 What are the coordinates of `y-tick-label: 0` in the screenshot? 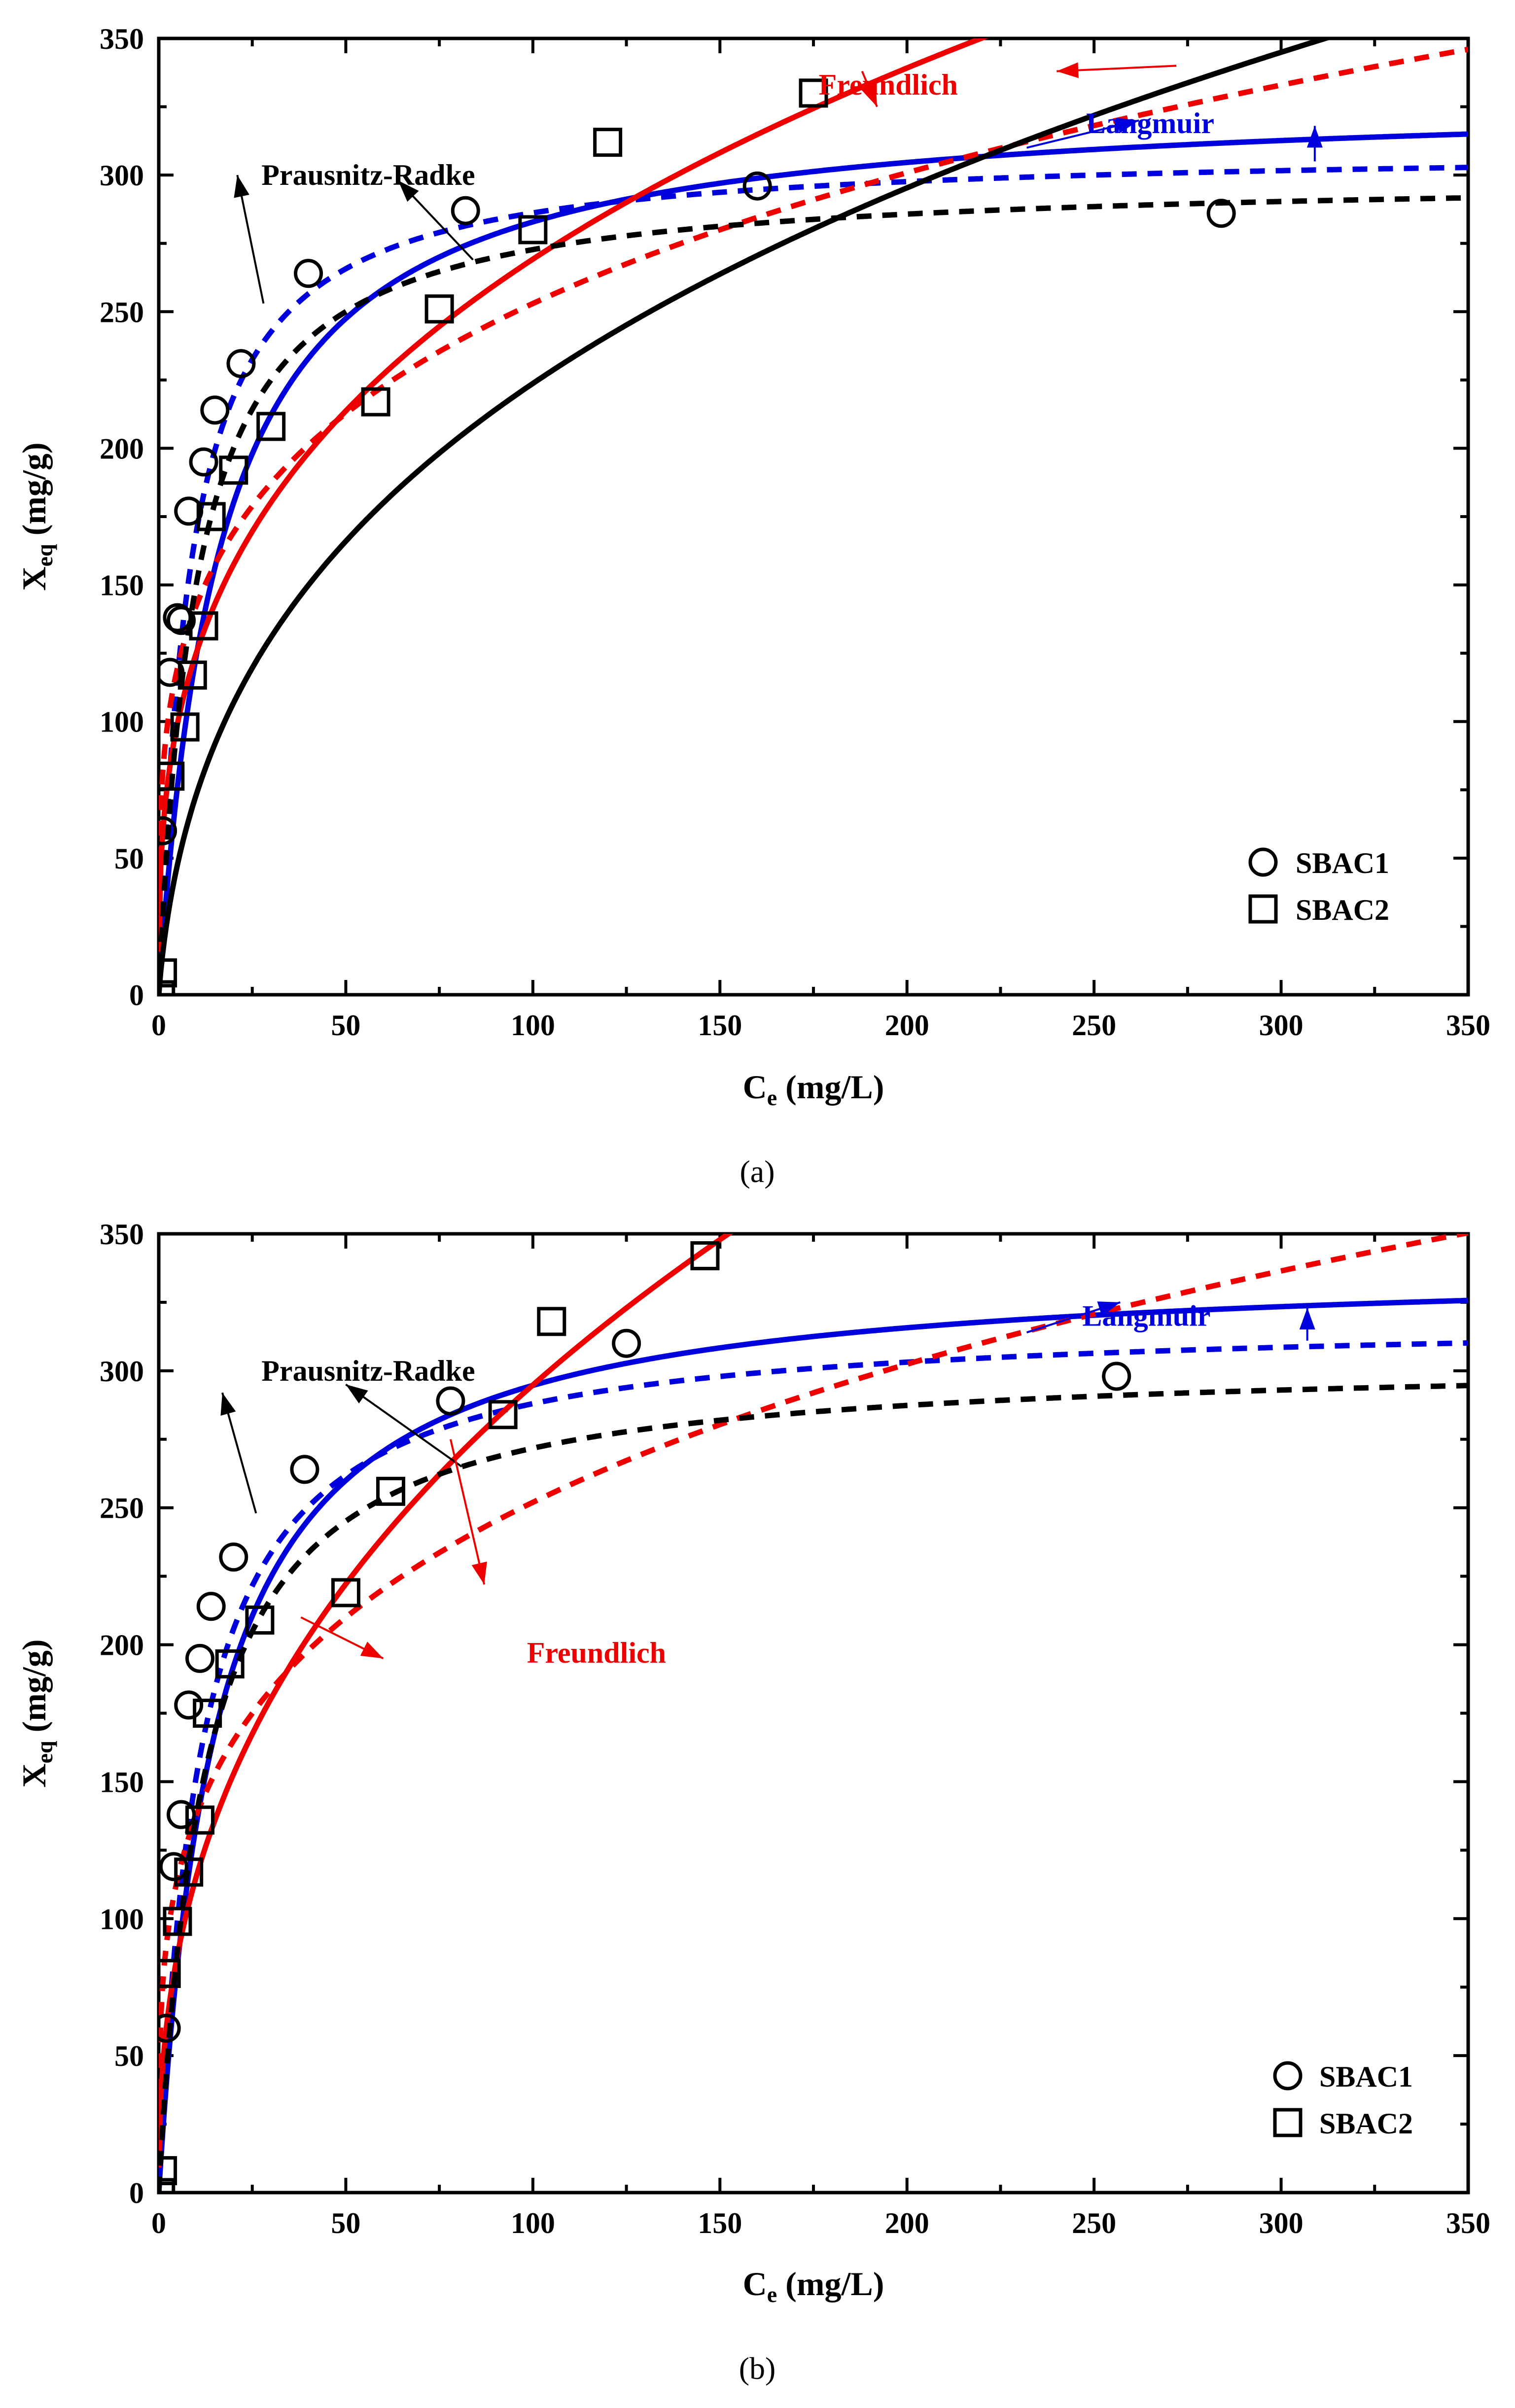 It's located at (136, 2193).